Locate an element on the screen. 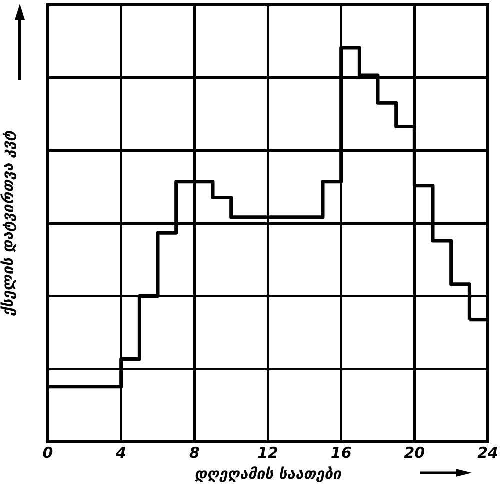 The height and width of the screenshot is (490, 502). x-tick-label: 4 is located at coordinates (121, 453).